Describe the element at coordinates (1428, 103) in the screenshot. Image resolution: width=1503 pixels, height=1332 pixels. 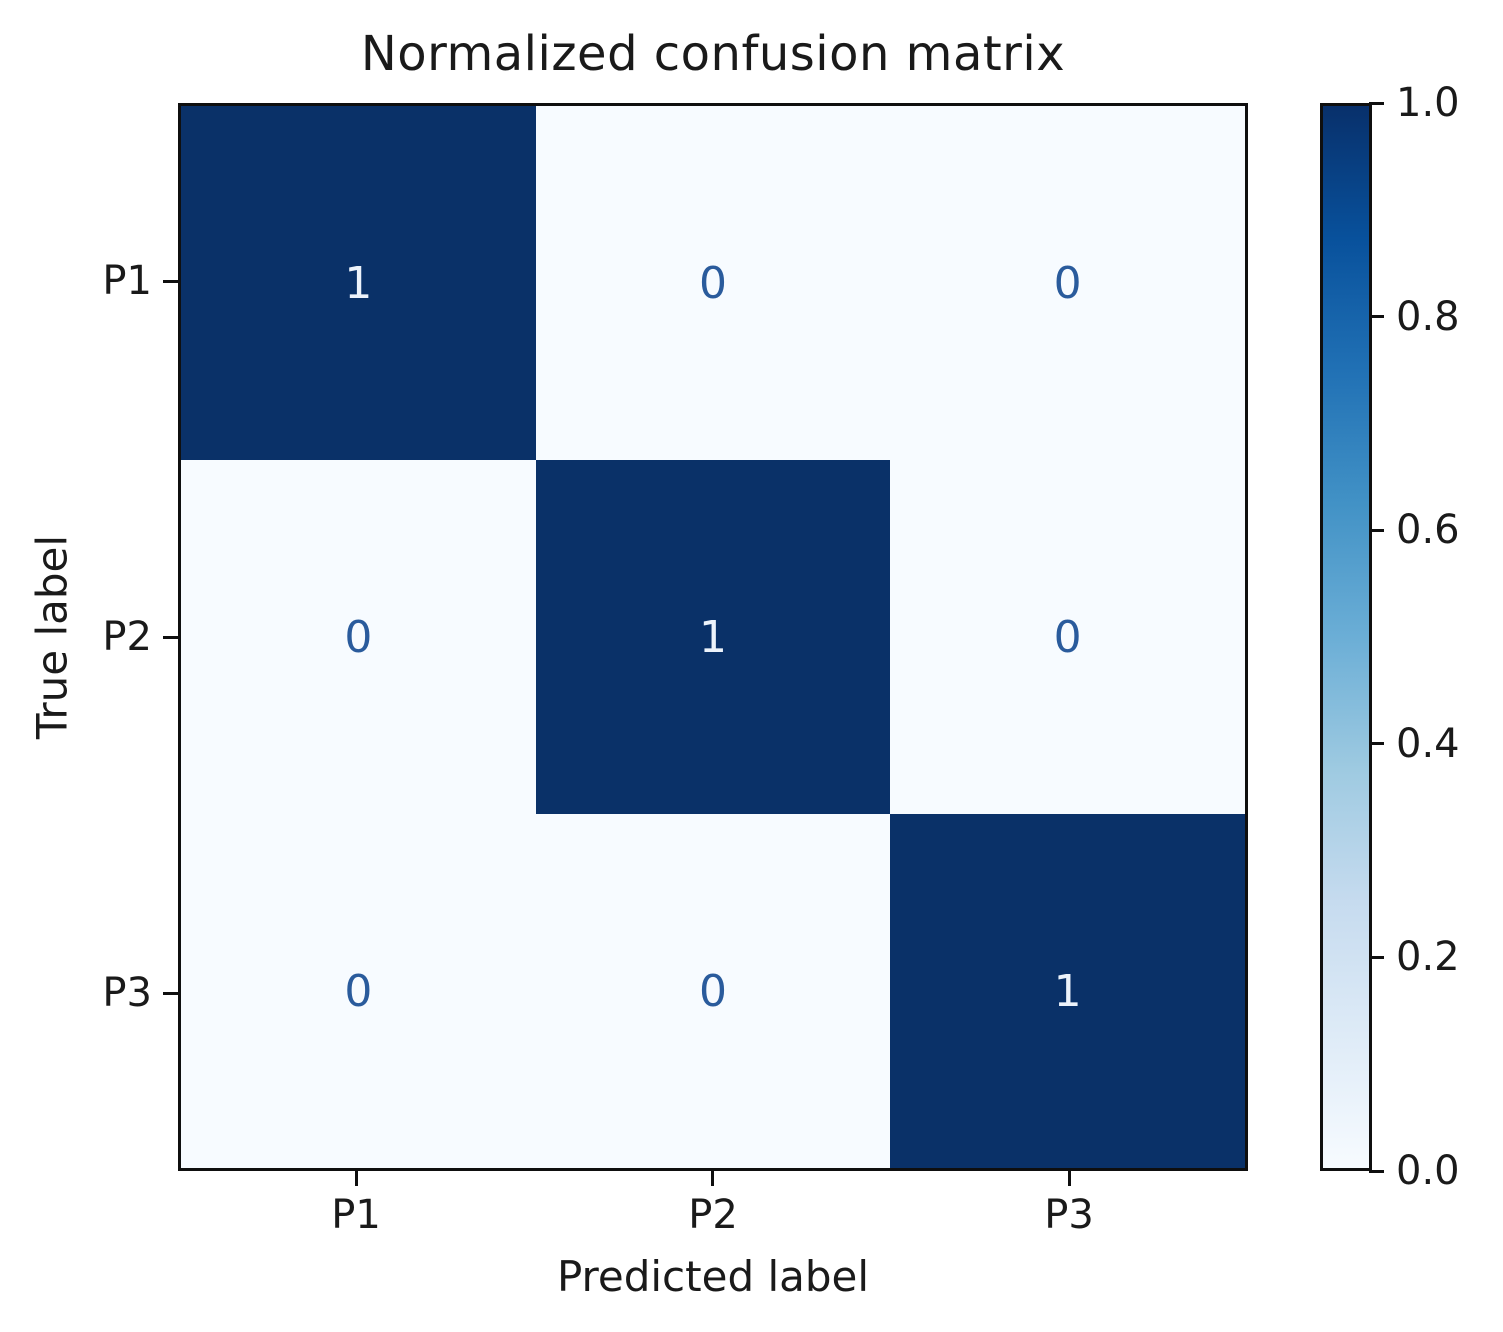
I see `colorbar-tick-label: 1.0` at that location.